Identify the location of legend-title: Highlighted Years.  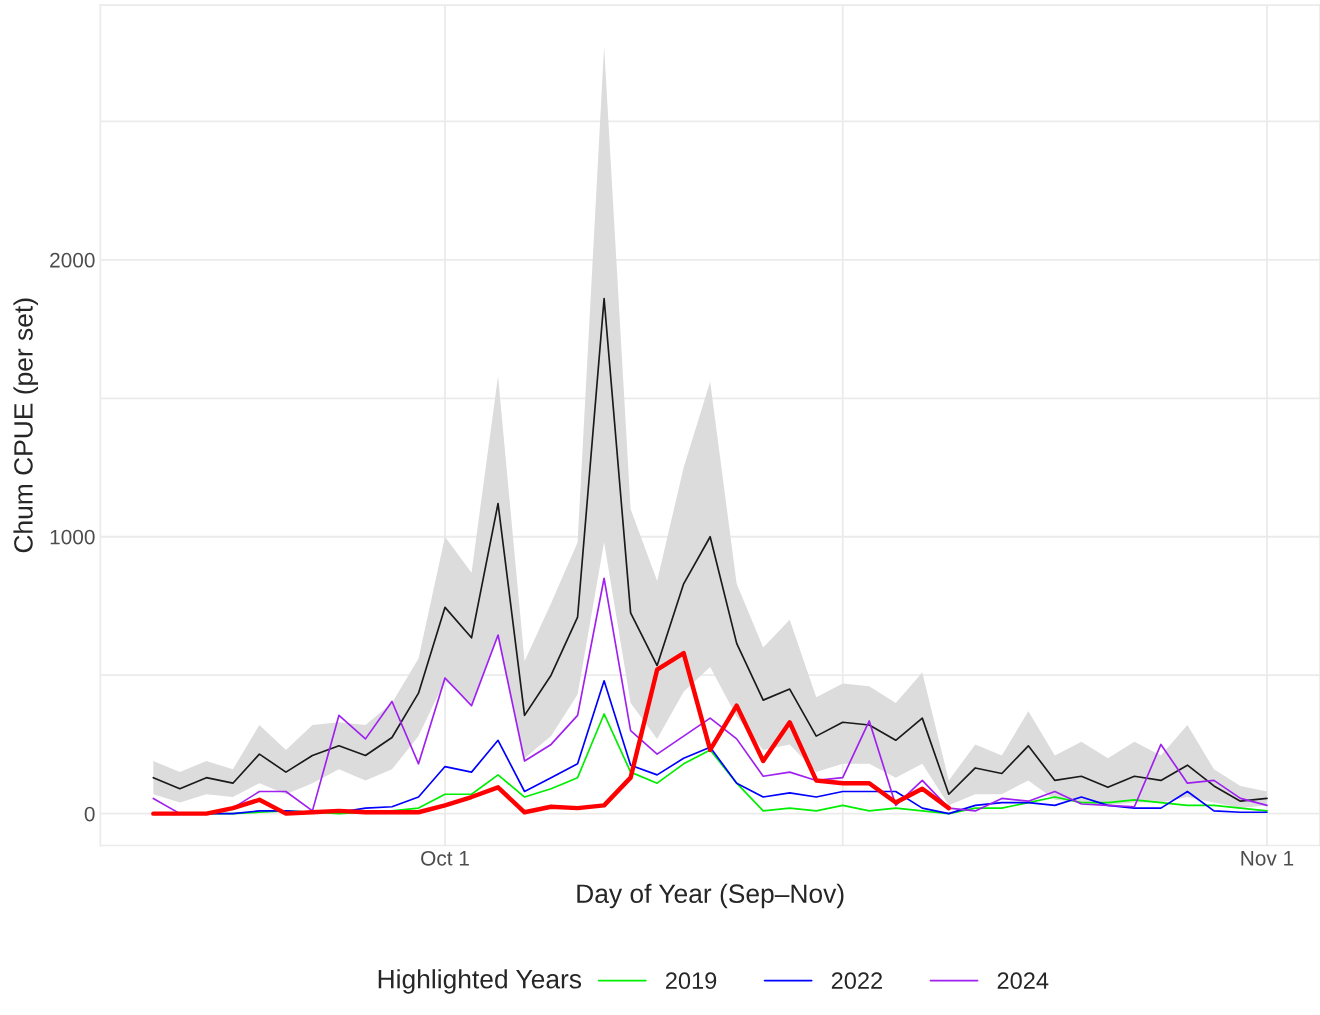
(480, 981).